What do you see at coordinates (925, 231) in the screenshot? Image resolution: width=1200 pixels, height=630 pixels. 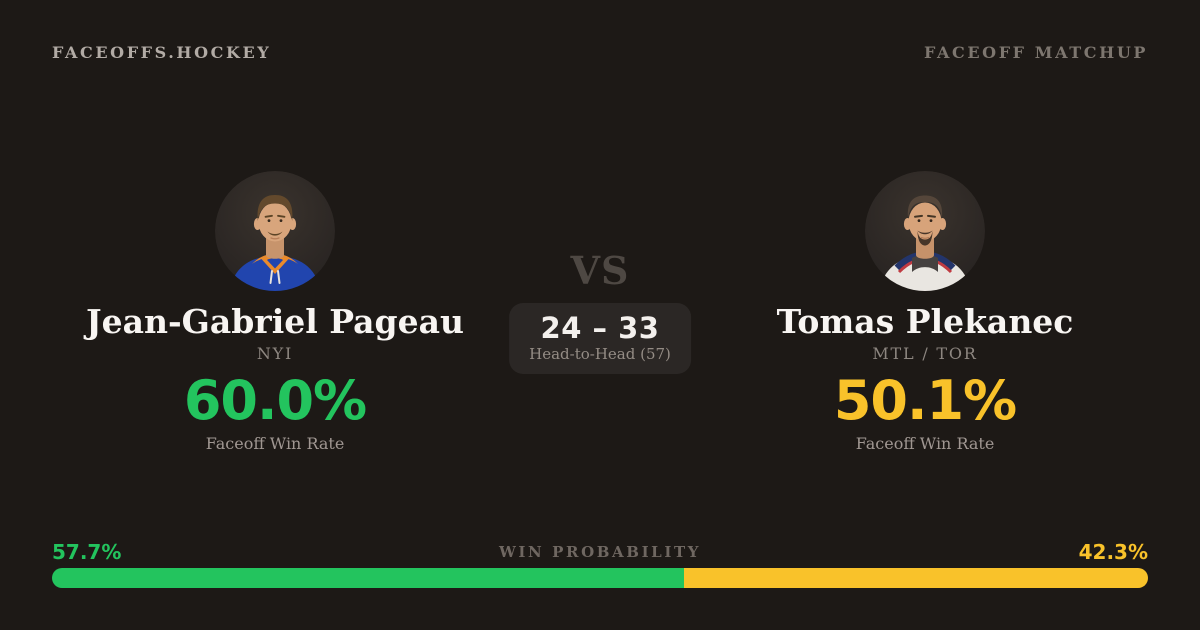 I see `player-right-photo` at bounding box center [925, 231].